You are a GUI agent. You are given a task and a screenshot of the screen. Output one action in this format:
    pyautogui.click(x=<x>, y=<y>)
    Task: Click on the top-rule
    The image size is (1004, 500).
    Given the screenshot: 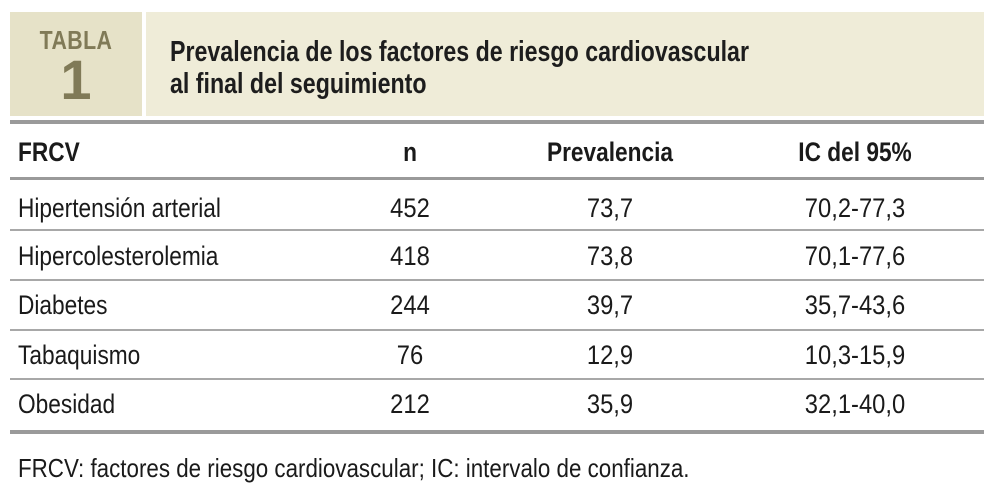 What is the action you would take?
    pyautogui.click(x=497, y=122)
    